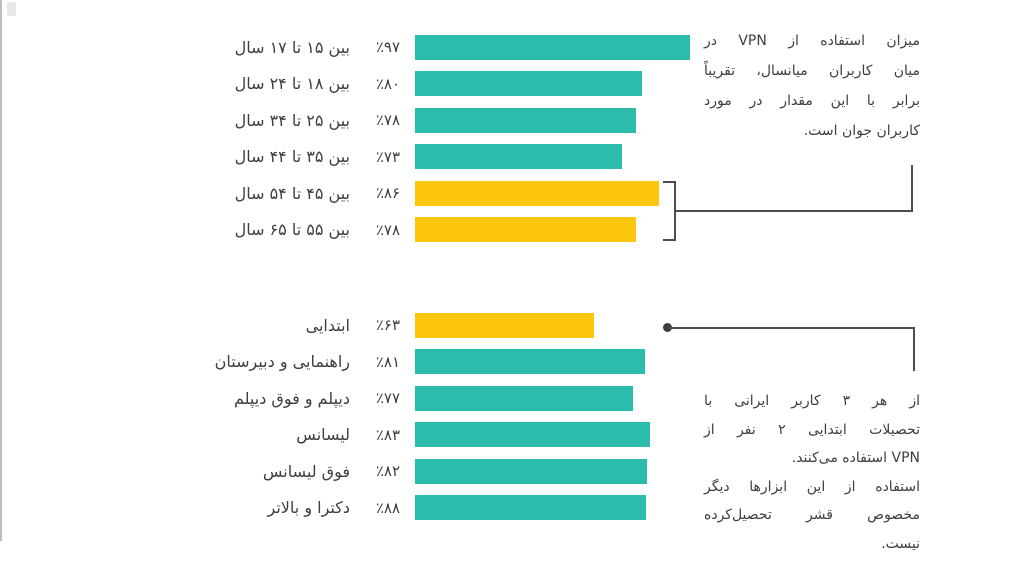  What do you see at coordinates (387, 507) in the screenshot?
I see `value-label: ٪۸۸` at bounding box center [387, 507].